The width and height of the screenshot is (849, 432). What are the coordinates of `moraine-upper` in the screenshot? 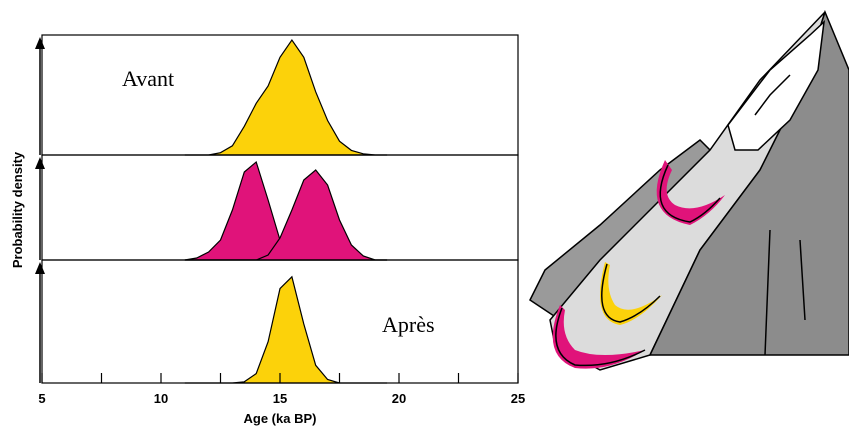 It's located at (690, 192).